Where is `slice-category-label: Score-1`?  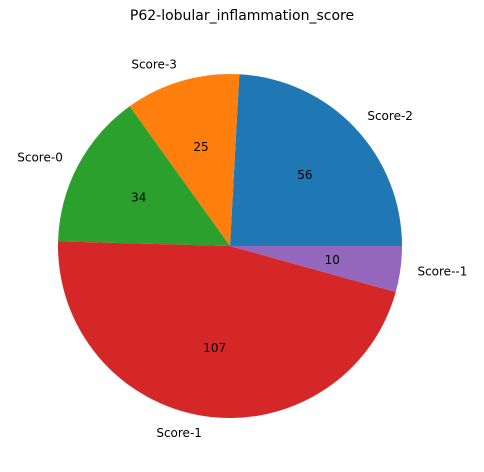
slice-category-label: Score-1 is located at coordinates (179, 433).